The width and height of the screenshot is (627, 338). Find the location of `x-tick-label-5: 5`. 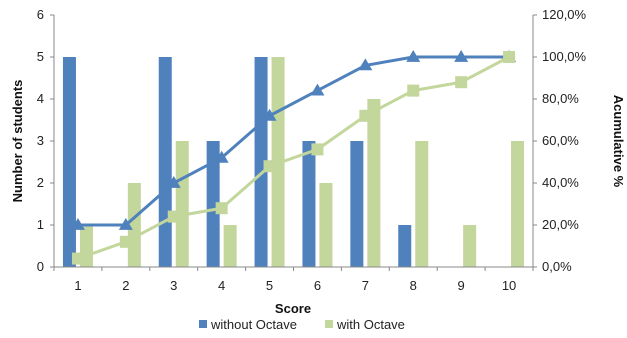

x-tick-label-5: 5 is located at coordinates (269, 285).